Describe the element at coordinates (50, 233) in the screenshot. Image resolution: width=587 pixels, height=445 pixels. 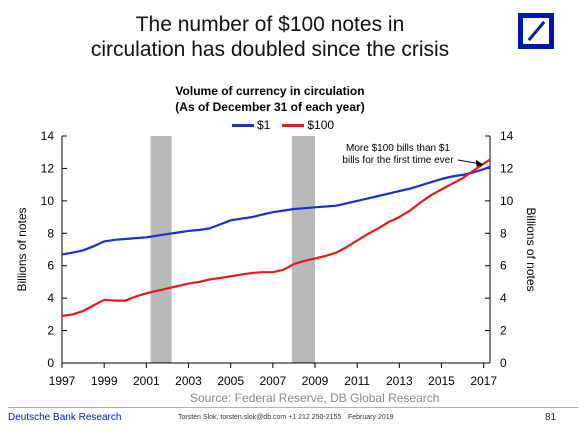
I see `y-tick-label-left: 8` at that location.